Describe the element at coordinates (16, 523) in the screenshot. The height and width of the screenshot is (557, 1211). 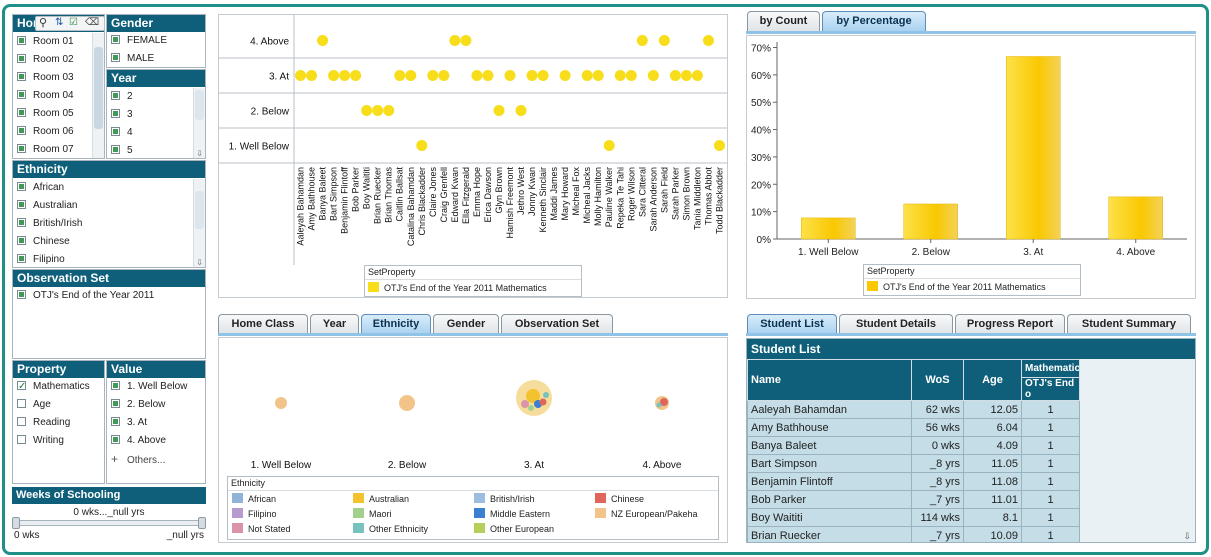
I see `weeks-slider-min-handle` at that location.